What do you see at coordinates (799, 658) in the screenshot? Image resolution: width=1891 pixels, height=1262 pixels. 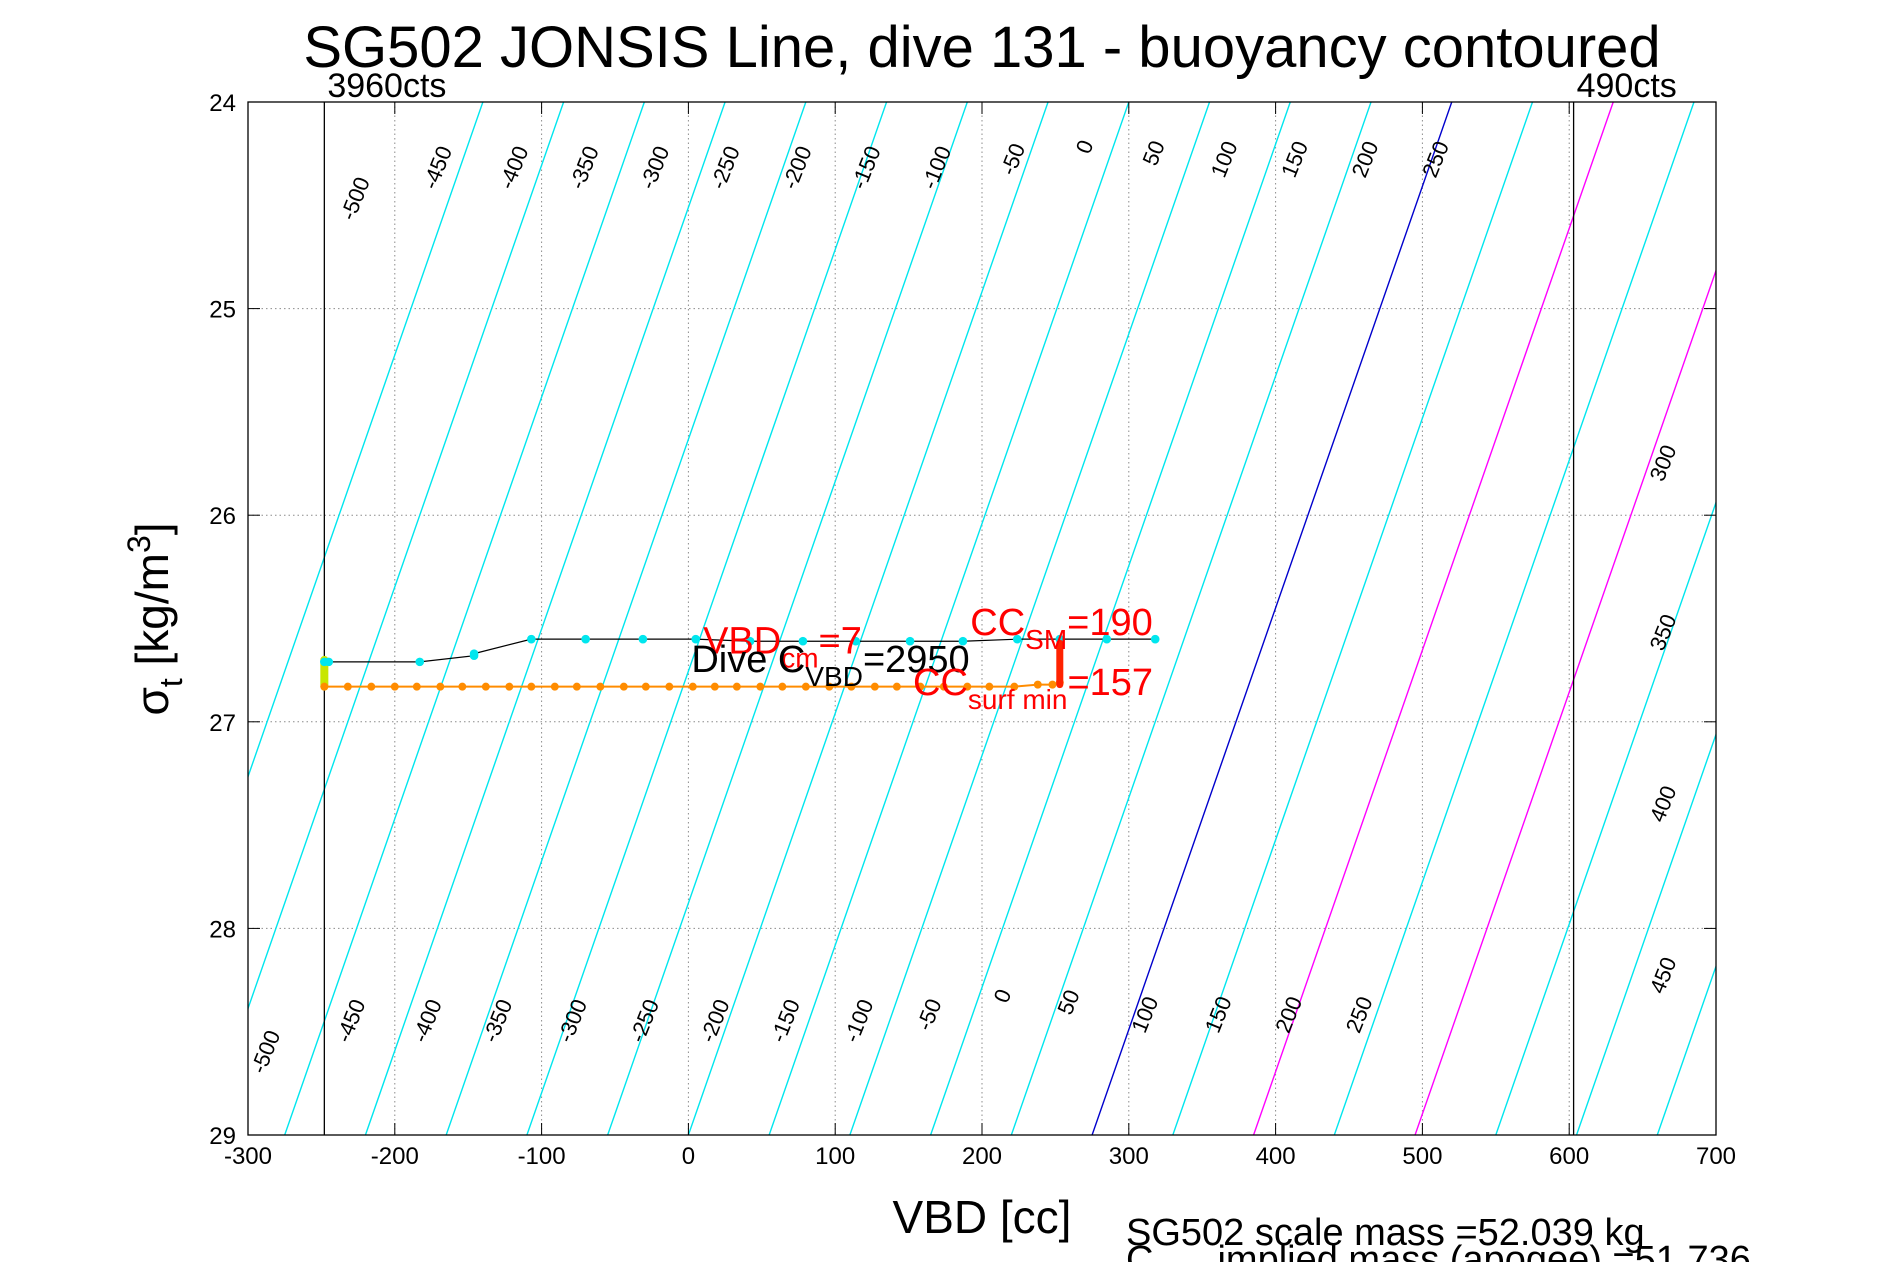 I see `annotation-subscript: cm` at bounding box center [799, 658].